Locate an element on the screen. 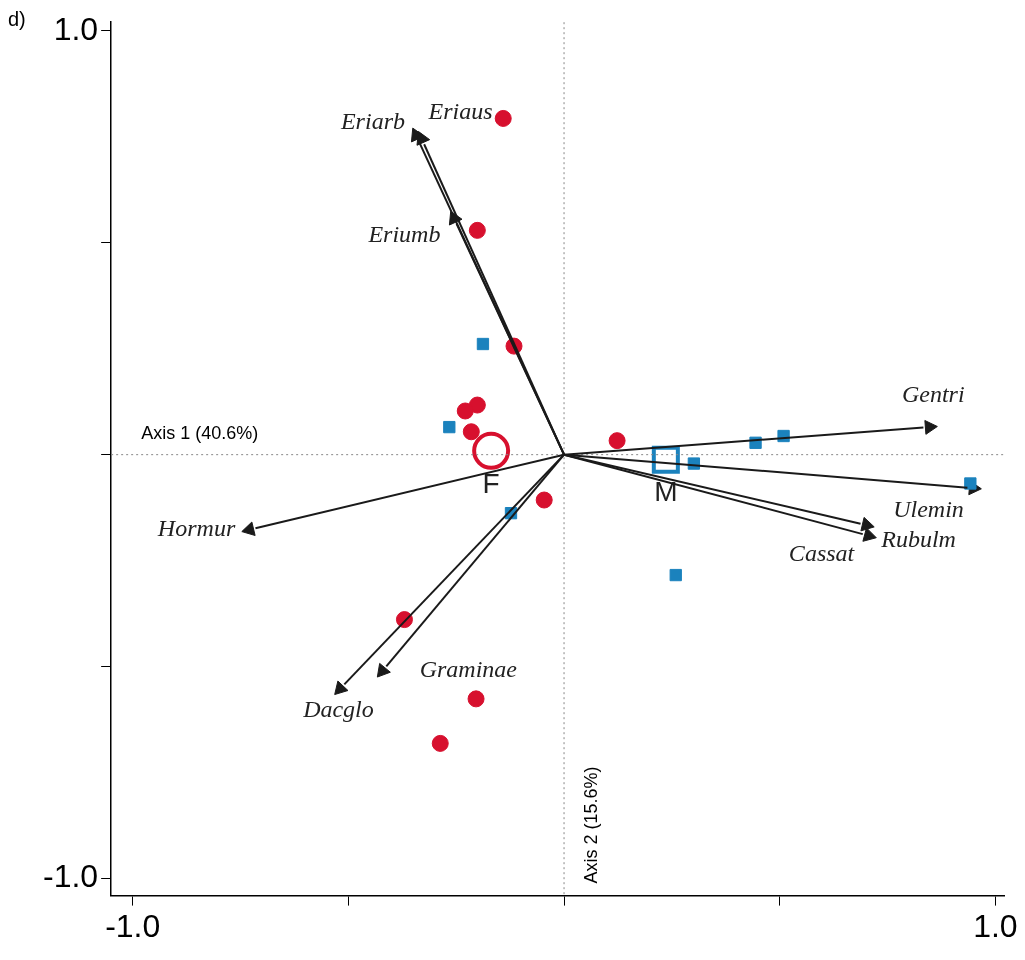 The height and width of the screenshot is (960, 1025). text: d) is located at coordinates (17, 18).